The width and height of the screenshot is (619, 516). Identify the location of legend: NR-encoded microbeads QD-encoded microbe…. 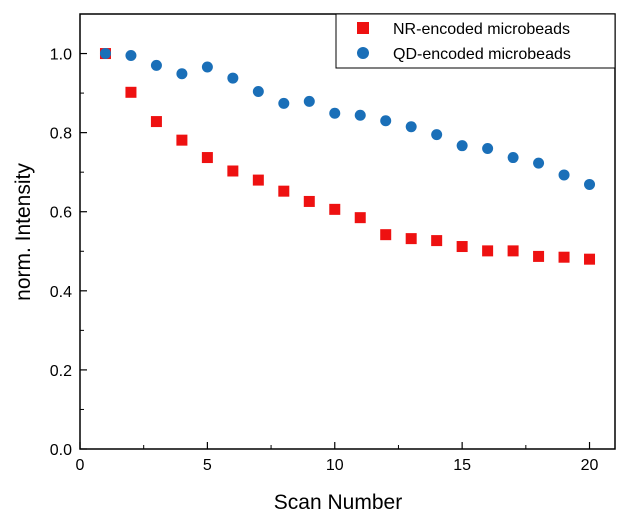
(475, 41).